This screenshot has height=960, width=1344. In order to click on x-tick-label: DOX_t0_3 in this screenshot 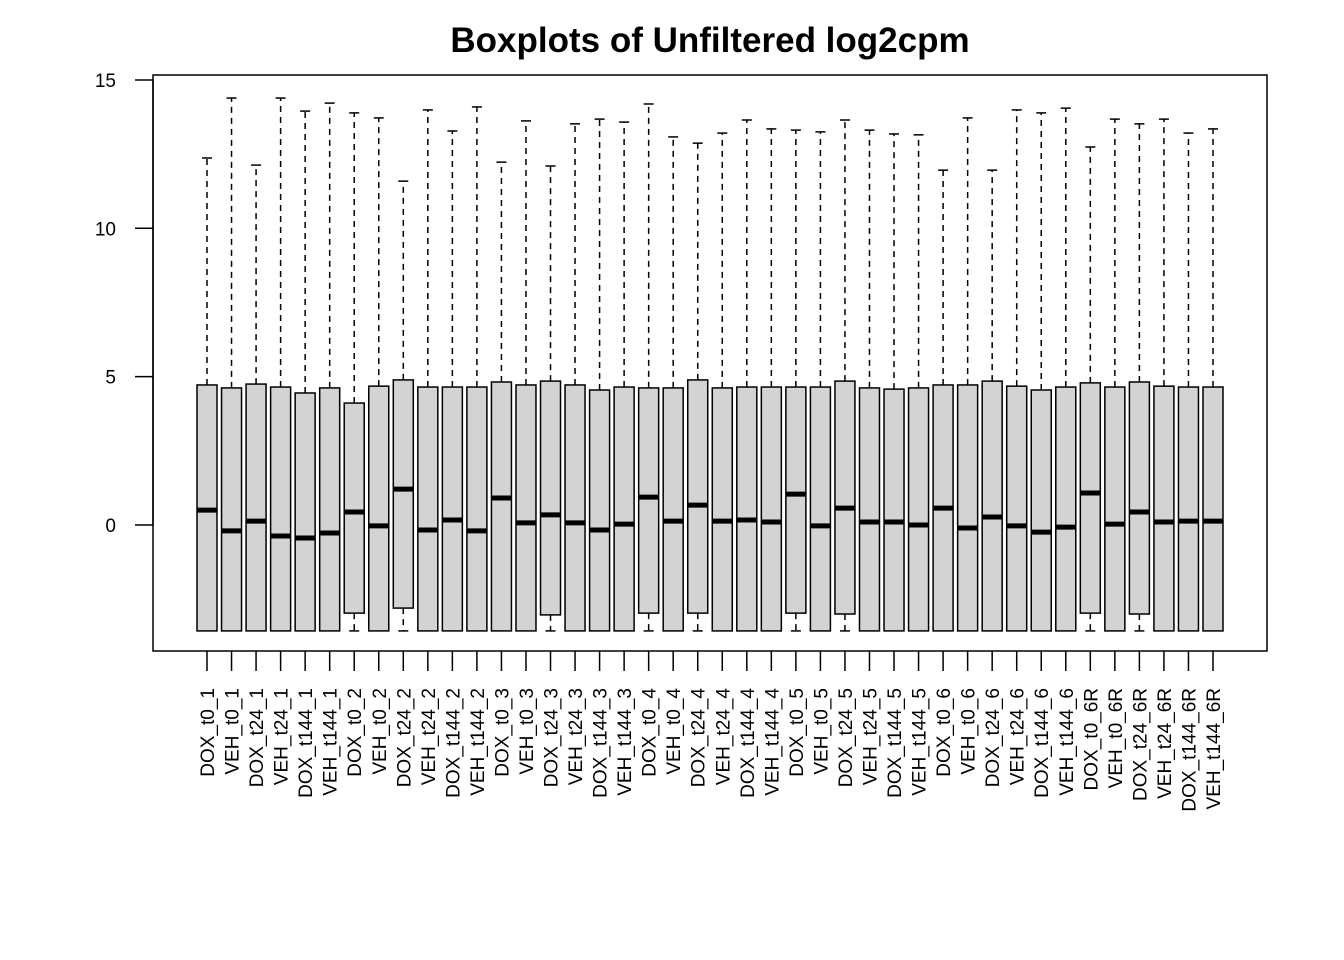, I will do `click(502, 732)`.